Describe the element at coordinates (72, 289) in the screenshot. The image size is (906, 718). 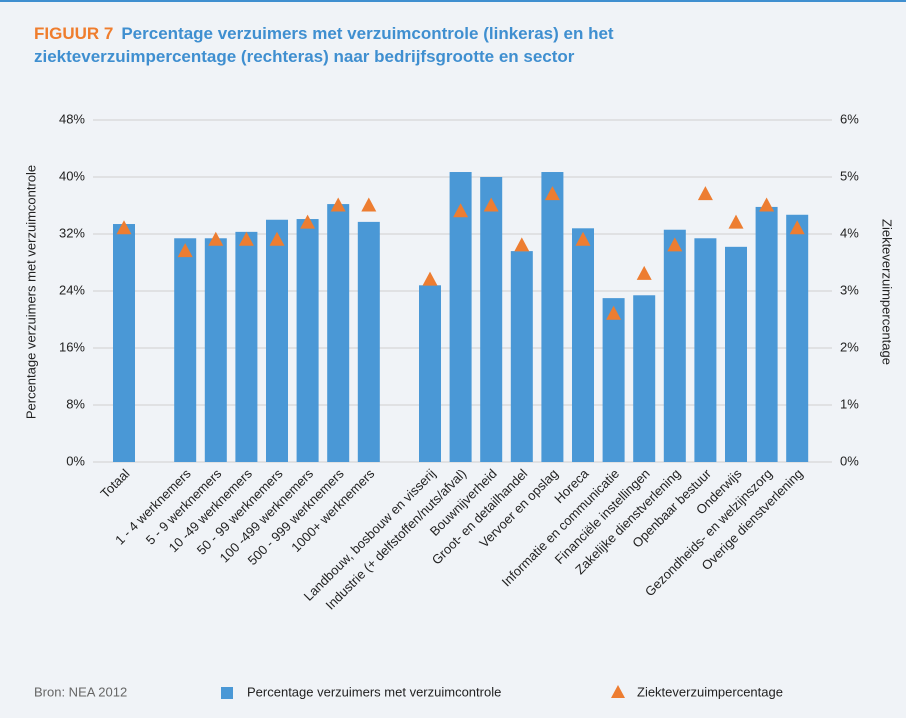
I see `y-tick-label: 24%` at that location.